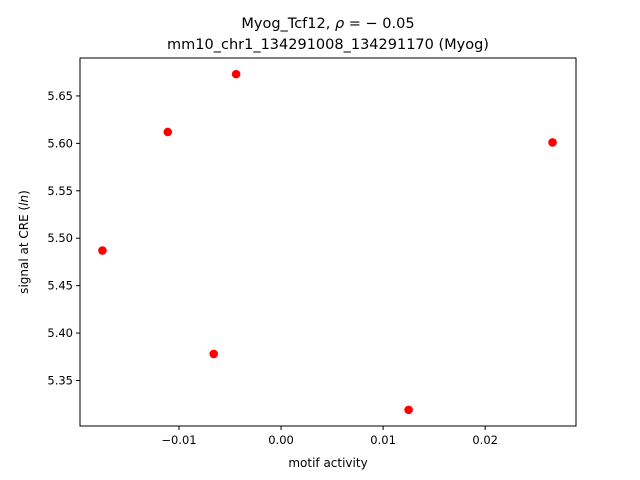  I want to click on y-label-suffix: ), so click(24, 192).